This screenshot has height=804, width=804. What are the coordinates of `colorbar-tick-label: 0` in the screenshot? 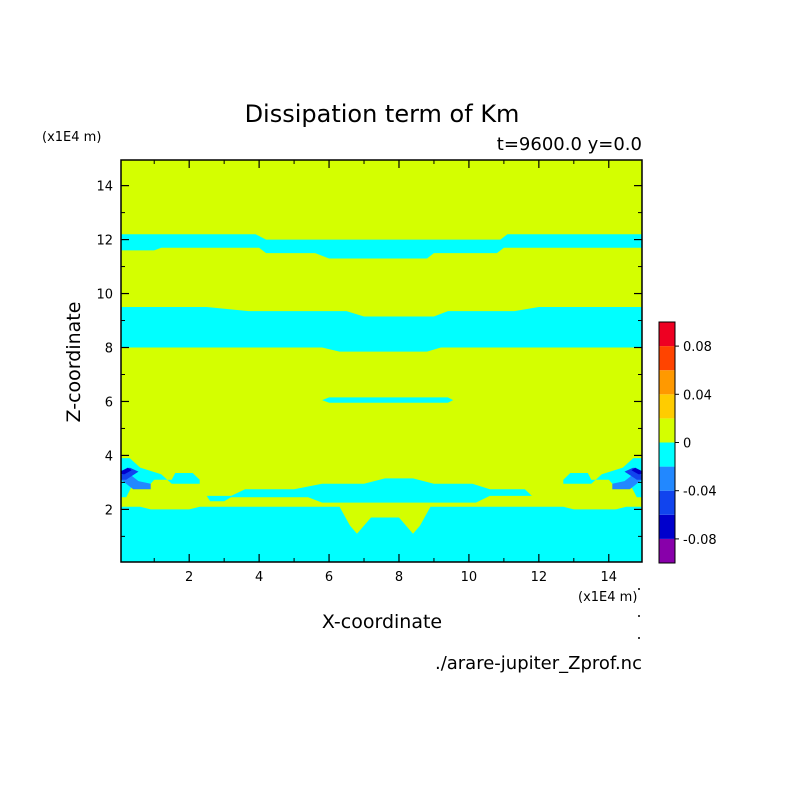 It's located at (687, 444).